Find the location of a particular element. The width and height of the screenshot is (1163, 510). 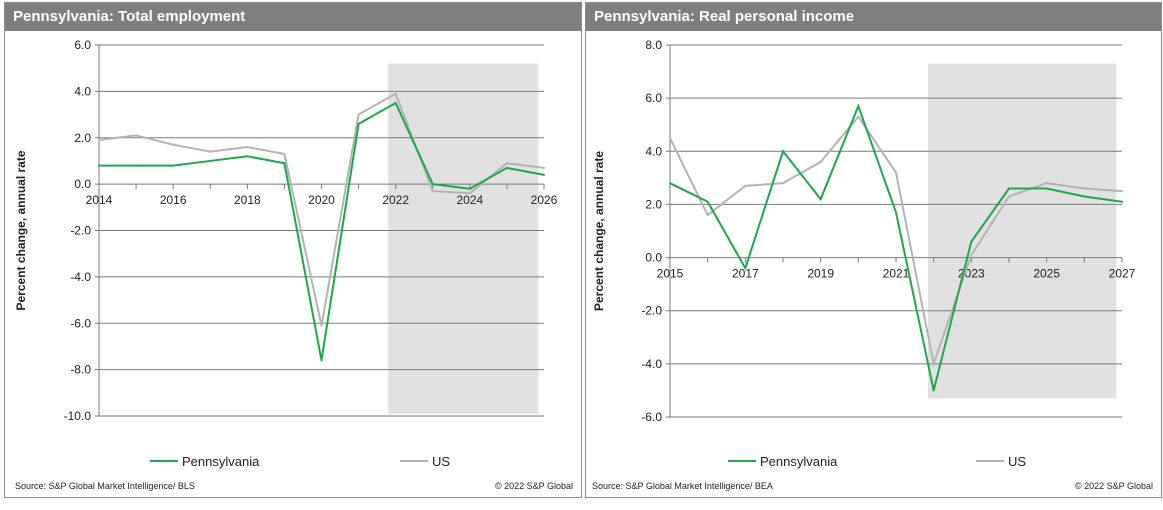

y-tick-label: -8.0 is located at coordinates (80, 370).